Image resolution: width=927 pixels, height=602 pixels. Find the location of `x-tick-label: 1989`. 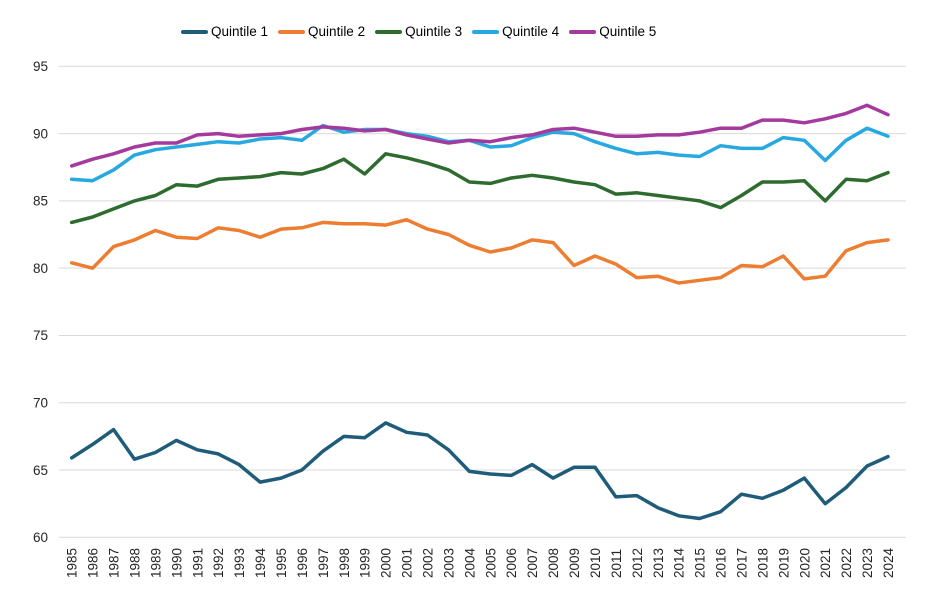

x-tick-label: 1989 is located at coordinates (155, 563).